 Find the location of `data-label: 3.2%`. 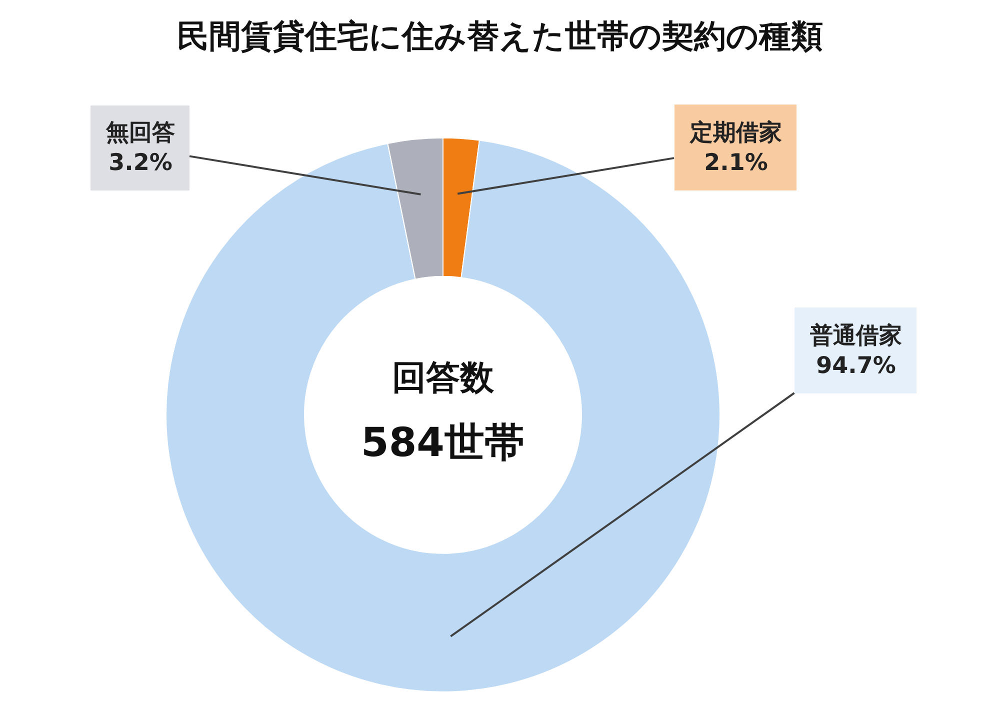

data-label: 3.2% is located at coordinates (140, 163).